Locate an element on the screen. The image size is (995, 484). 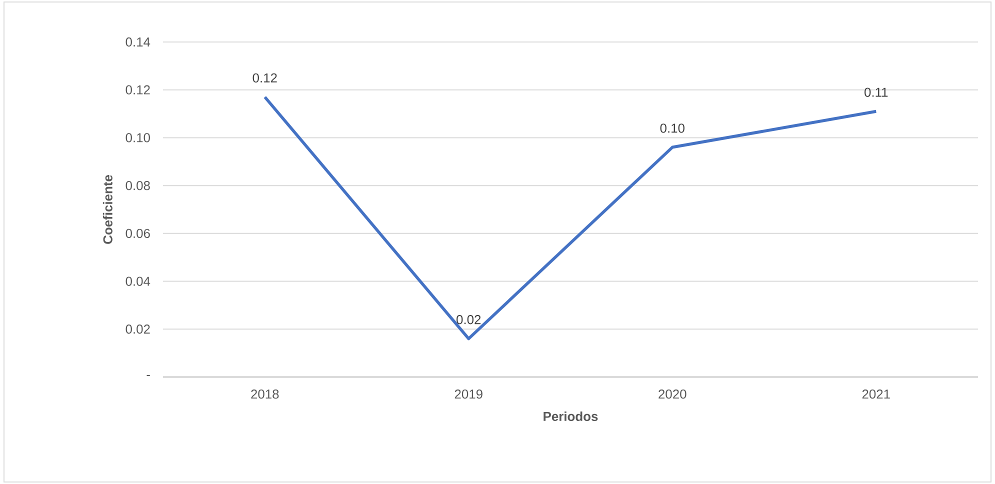
data-label: 0.10 is located at coordinates (672, 128).